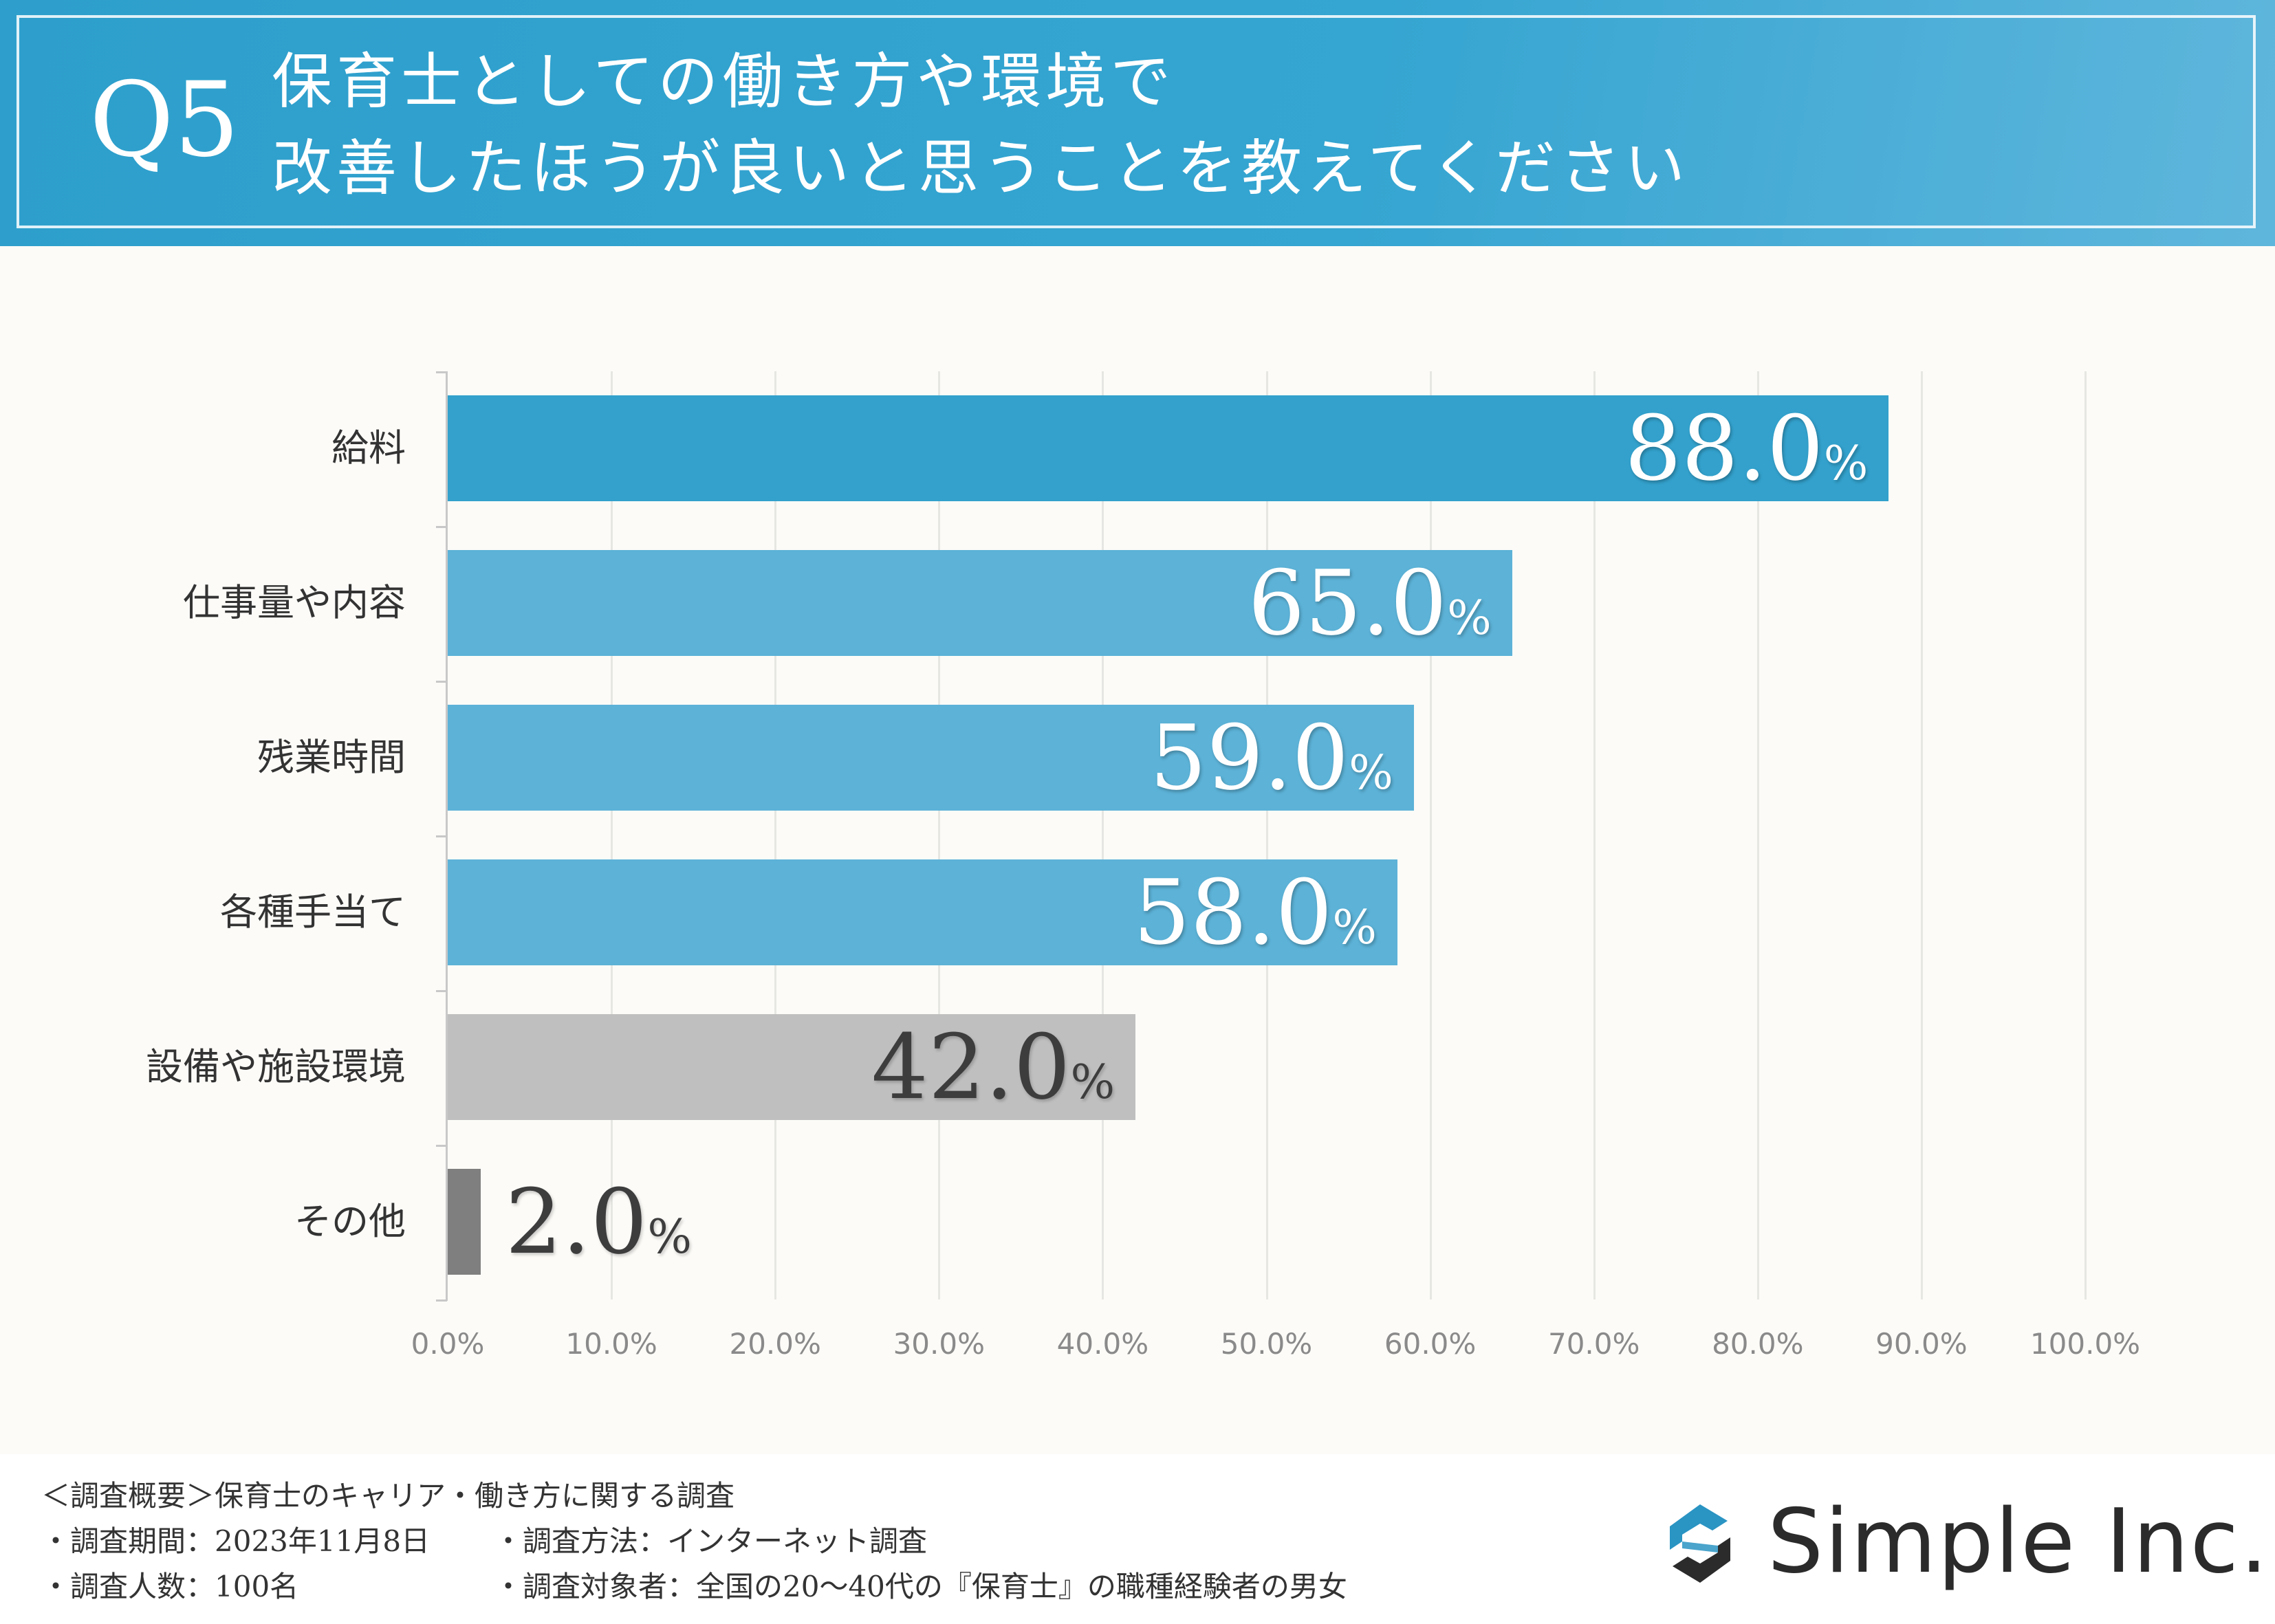 Image resolution: width=2275 pixels, height=1624 pixels. I want to click on survey-overview: ＜調査概要＞保育士のキャリア・働き方に関する調査, so click(388, 1496).